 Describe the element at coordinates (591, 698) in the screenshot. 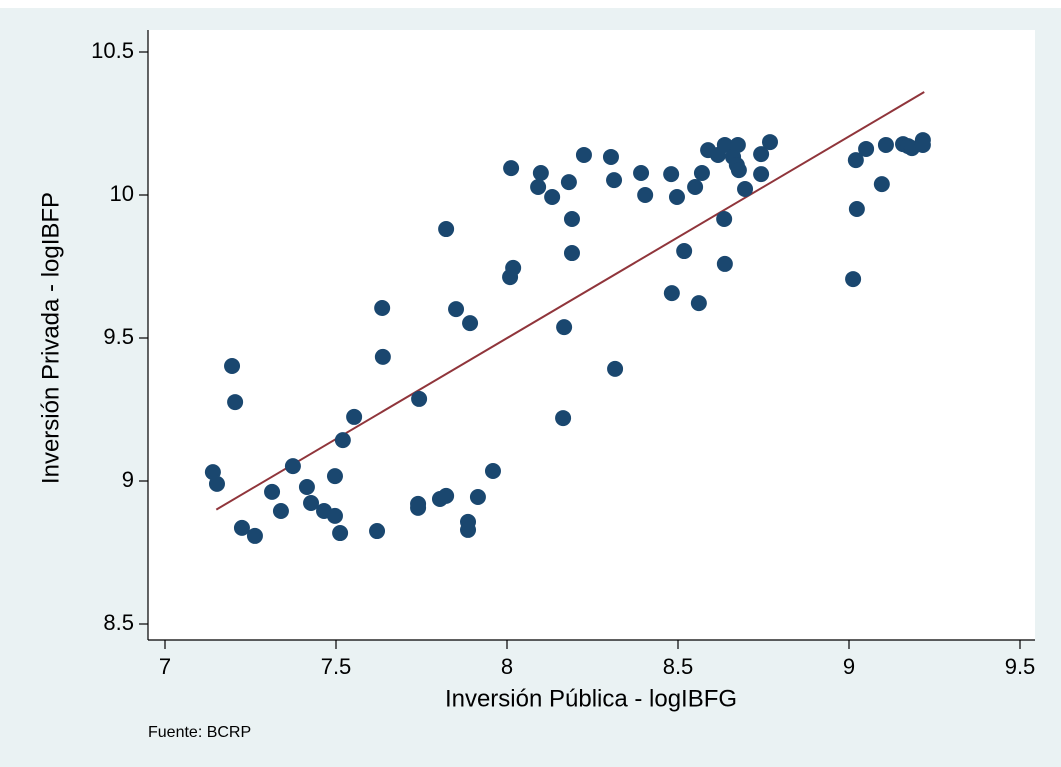

I see `x-axis-title: Inversión Pública - logIBFG` at that location.